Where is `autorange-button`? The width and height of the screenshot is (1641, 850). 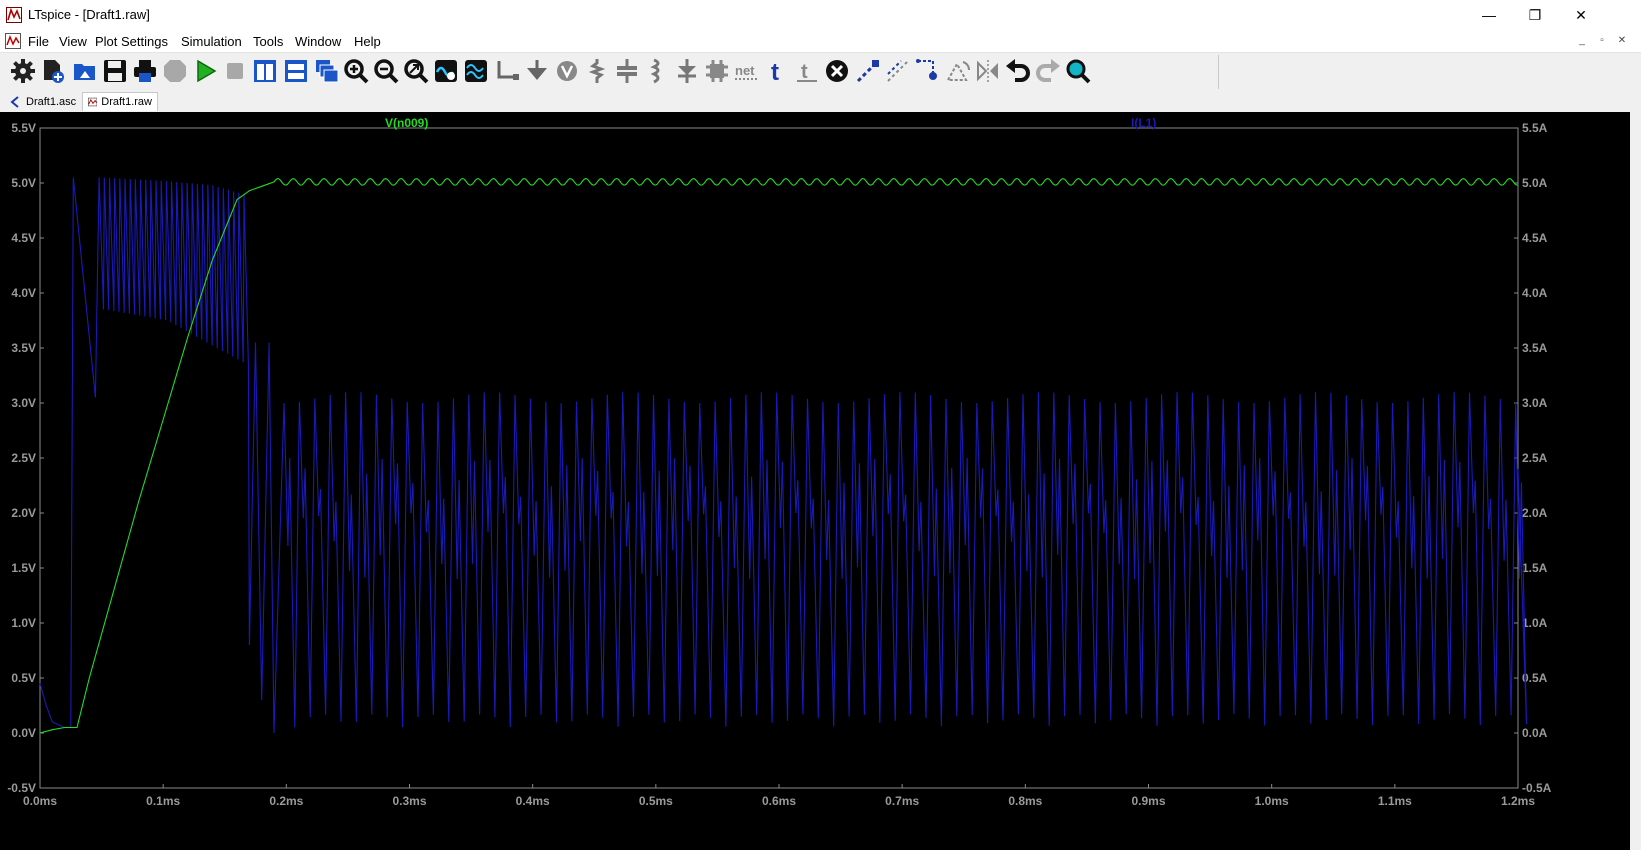 autorange-button is located at coordinates (446, 71).